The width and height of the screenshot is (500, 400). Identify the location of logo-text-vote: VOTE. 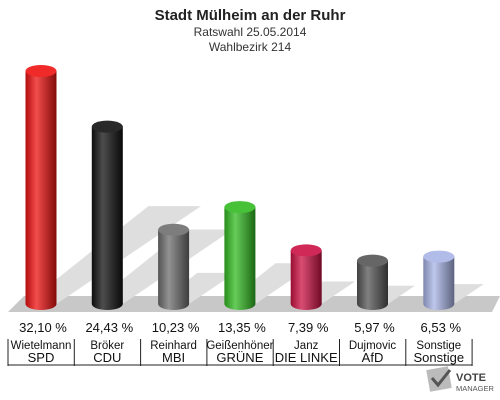
(471, 378).